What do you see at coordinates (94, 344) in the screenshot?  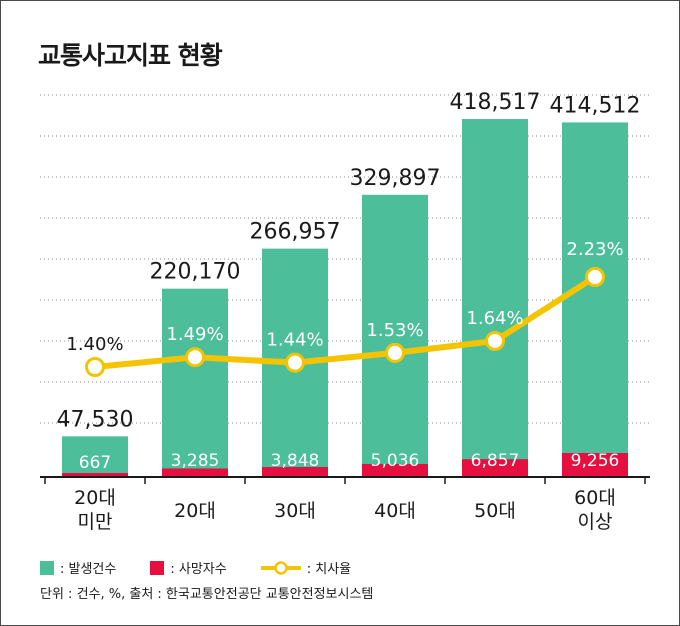 I see `rate-value-label: 1.40%` at bounding box center [94, 344].